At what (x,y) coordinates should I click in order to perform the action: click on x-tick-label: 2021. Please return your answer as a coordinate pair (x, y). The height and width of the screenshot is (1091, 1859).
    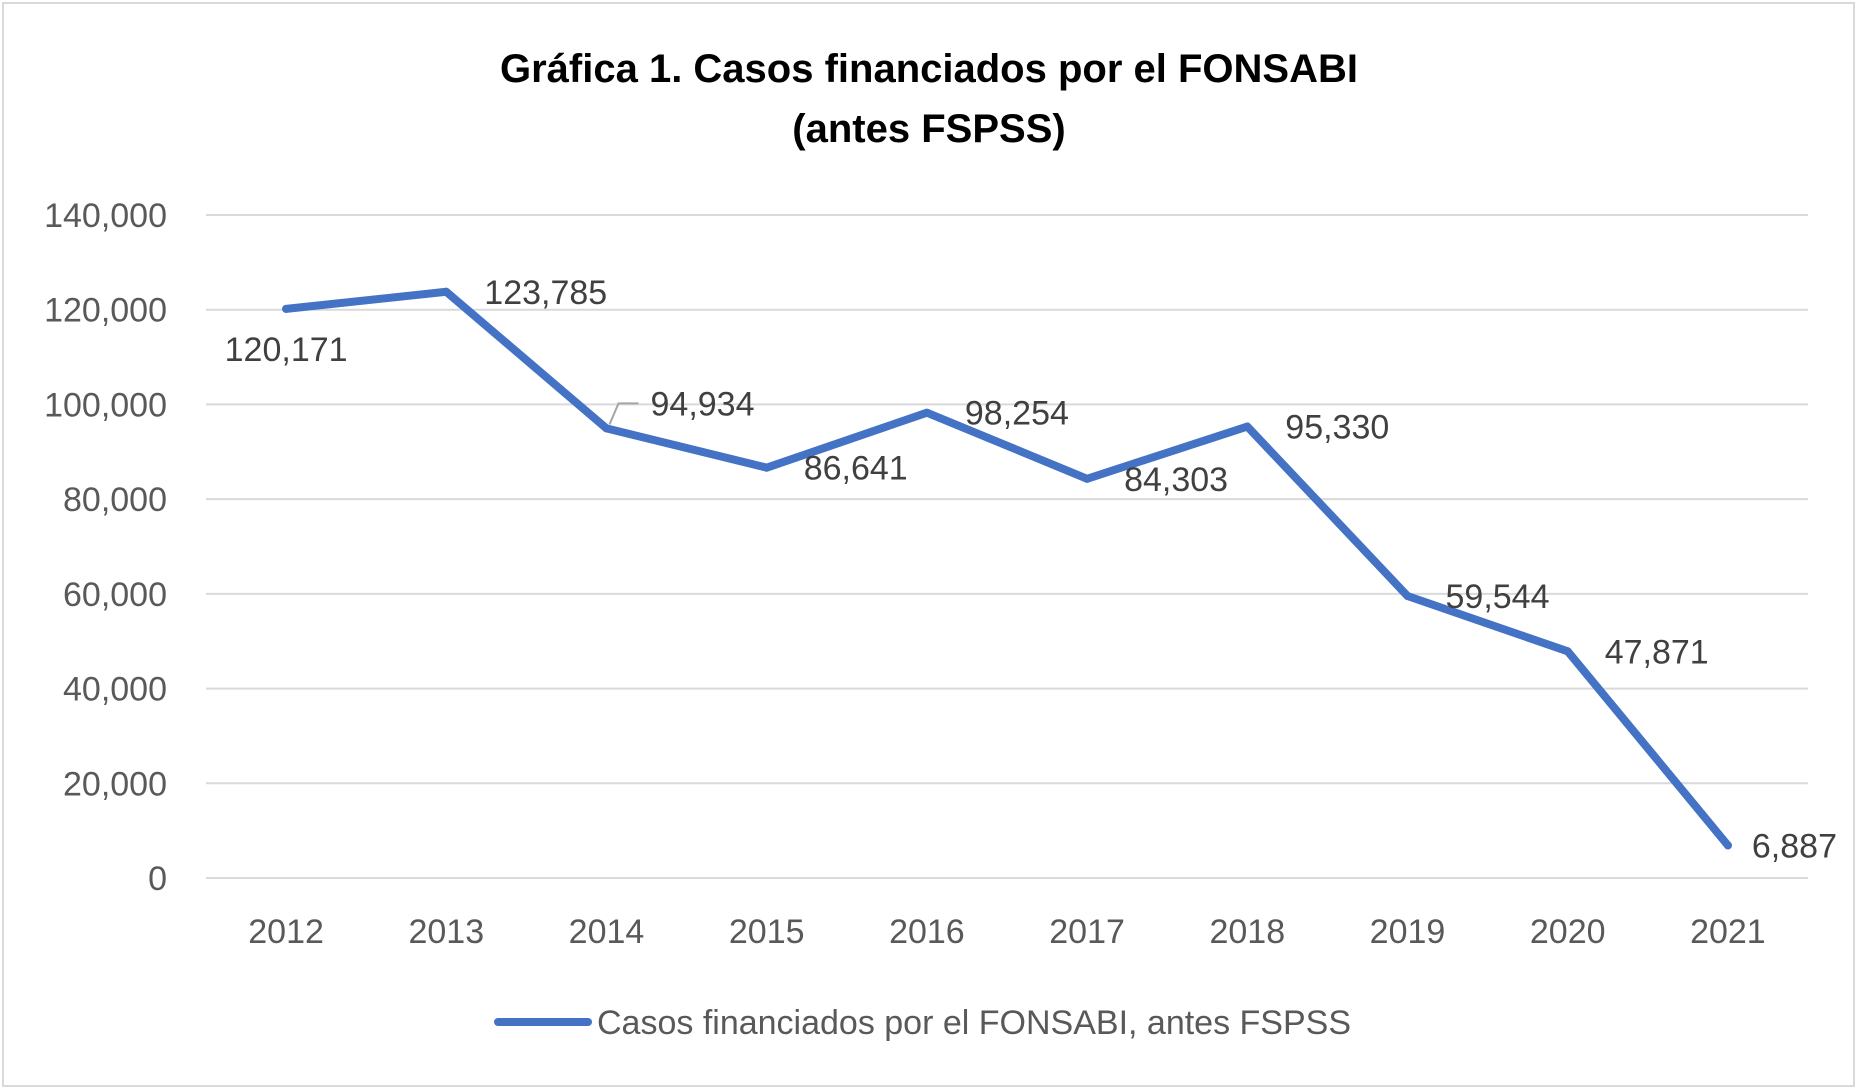
    Looking at the image, I should click on (1728, 932).